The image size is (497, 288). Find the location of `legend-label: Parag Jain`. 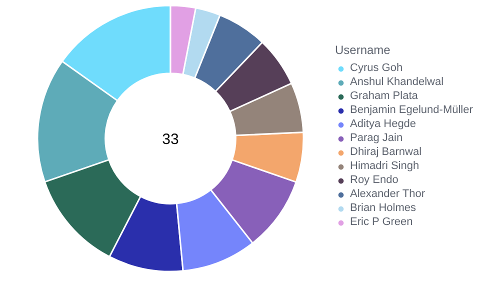

legend-label: Parag Jain is located at coordinates (376, 138).